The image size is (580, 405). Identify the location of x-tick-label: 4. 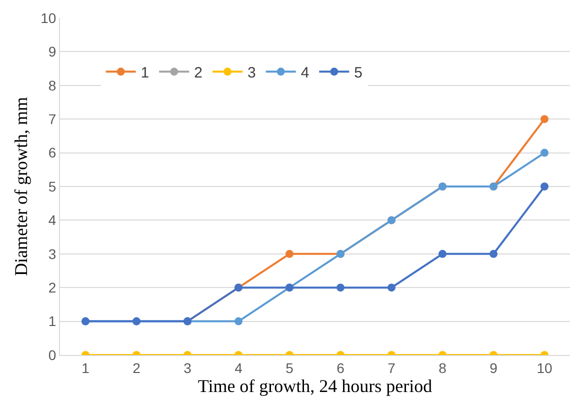
(238, 368).